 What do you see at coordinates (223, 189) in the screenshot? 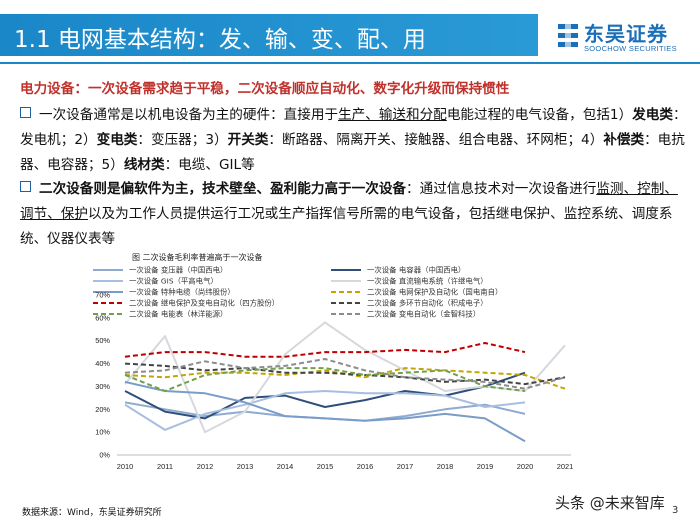
I see `bold-text: 二次设备则是偏软件为主，技术壁垒、盈利能力高于一次设备` at bounding box center [223, 189].